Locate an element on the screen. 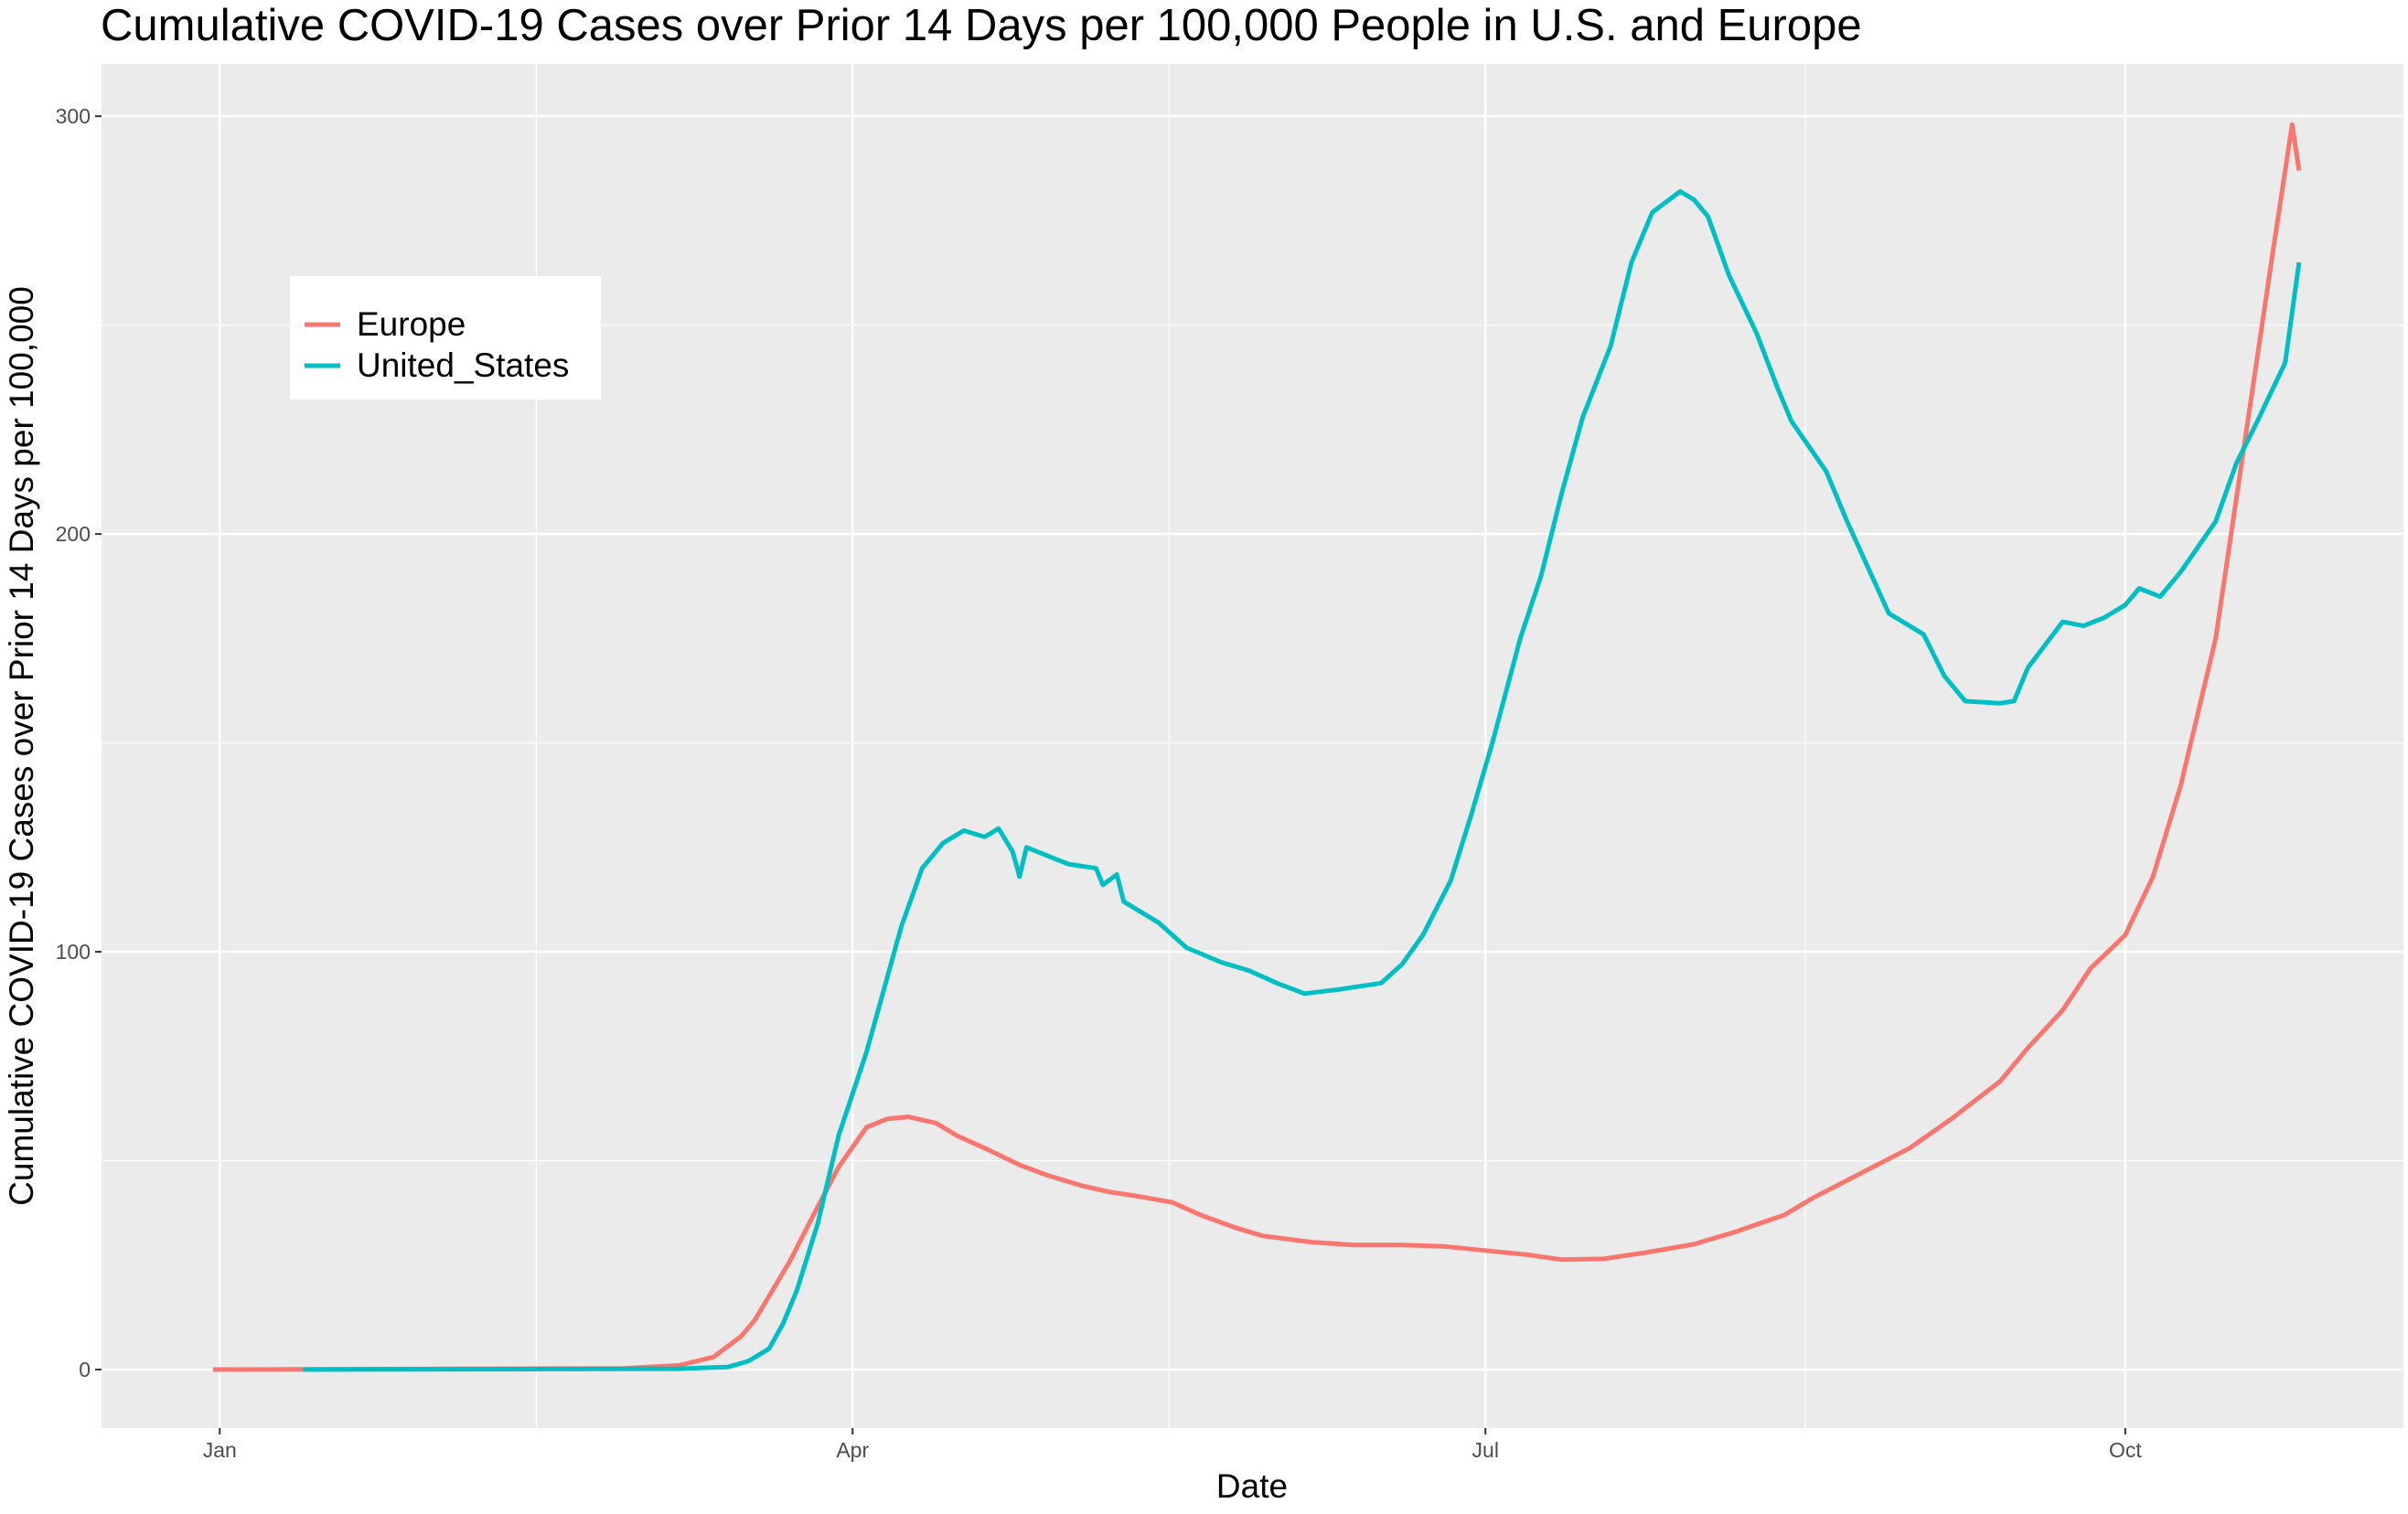 The image size is (2408, 1514). legend-box is located at coordinates (445, 338).